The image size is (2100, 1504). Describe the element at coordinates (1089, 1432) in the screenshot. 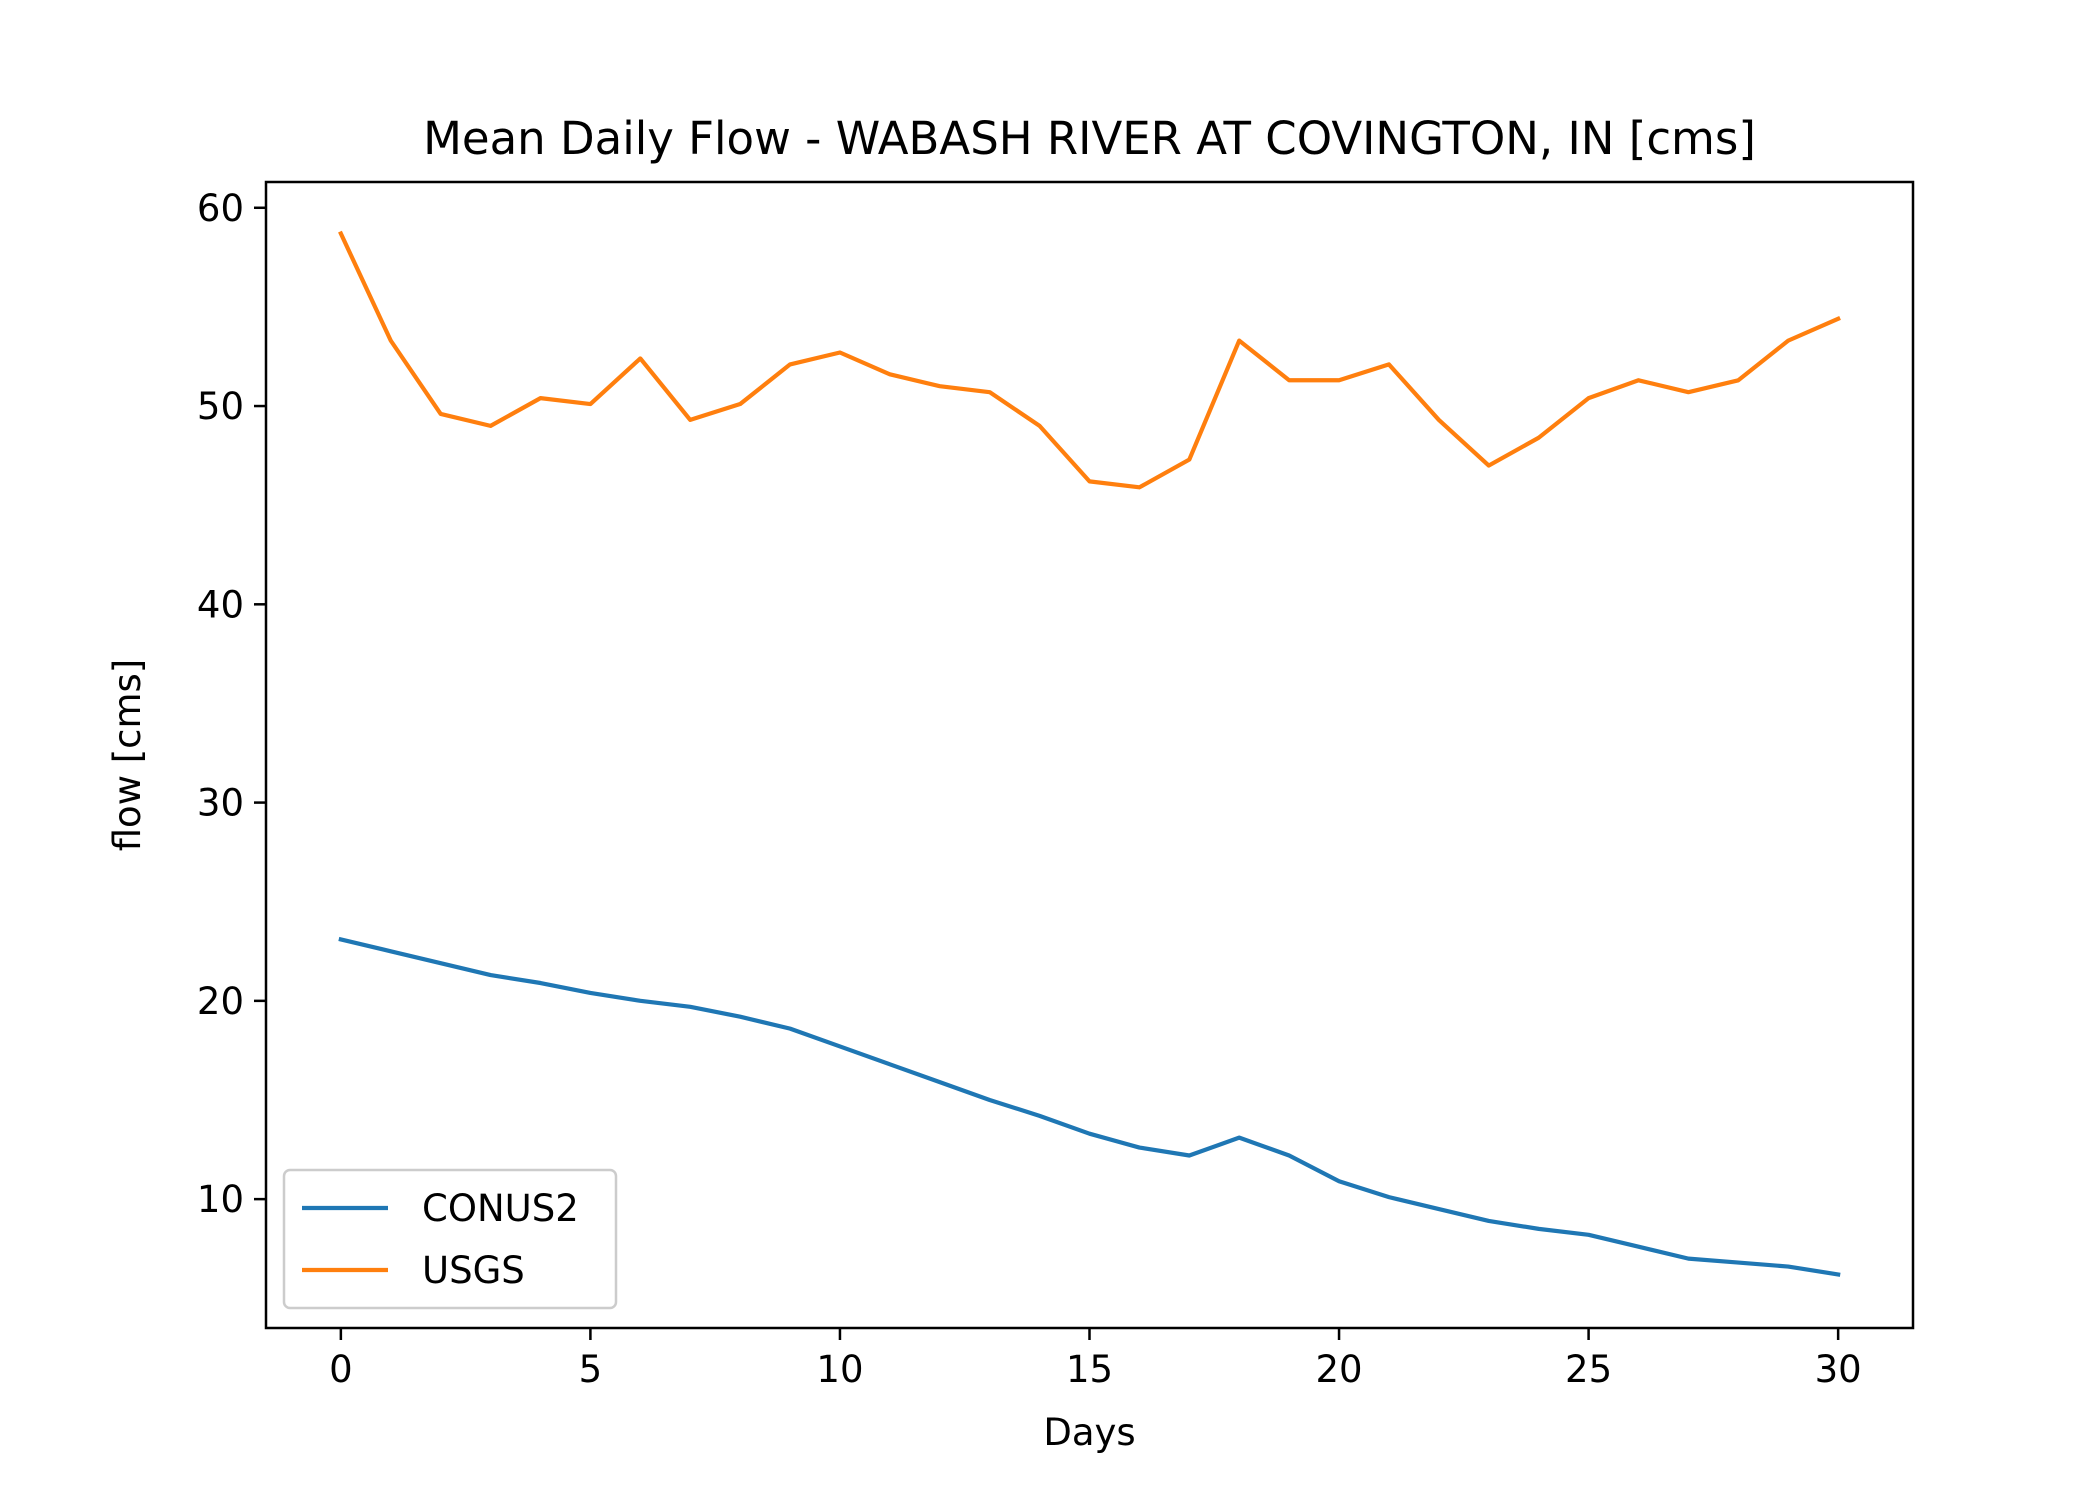

I see `x-axis-label: Days` at that location.